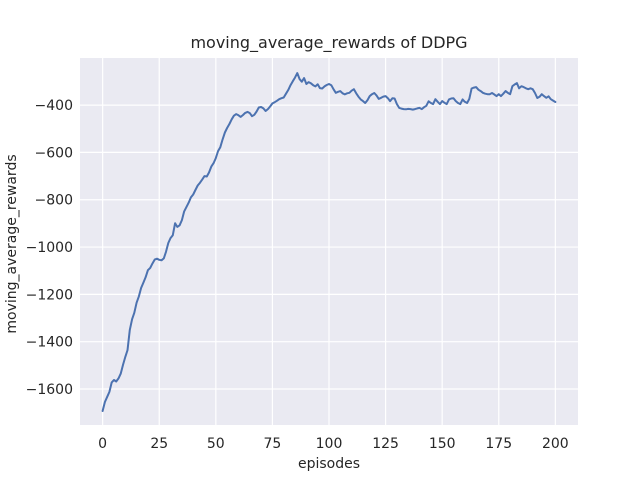 Image resolution: width=640 pixels, height=480 pixels. I want to click on x-tick-label: 150, so click(442, 444).